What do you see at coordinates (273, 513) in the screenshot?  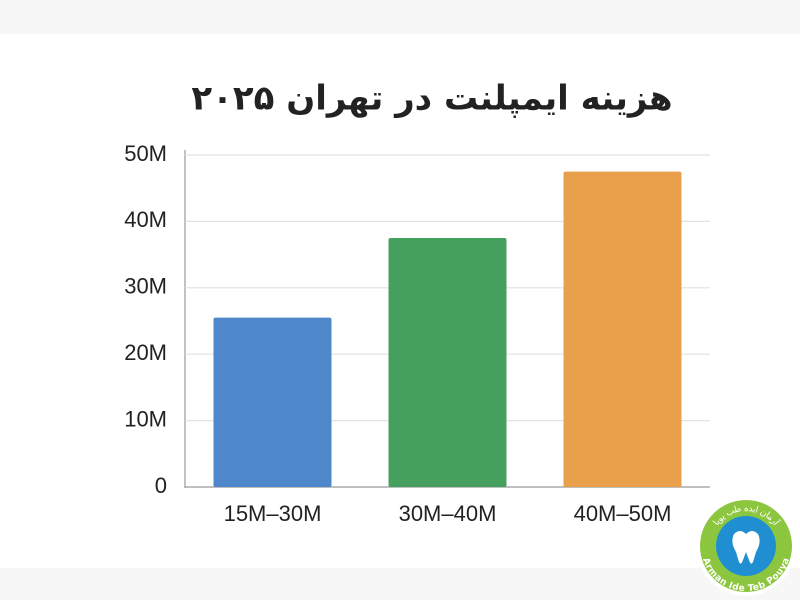 I see `x-tick-label: 15M–30M` at bounding box center [273, 513].